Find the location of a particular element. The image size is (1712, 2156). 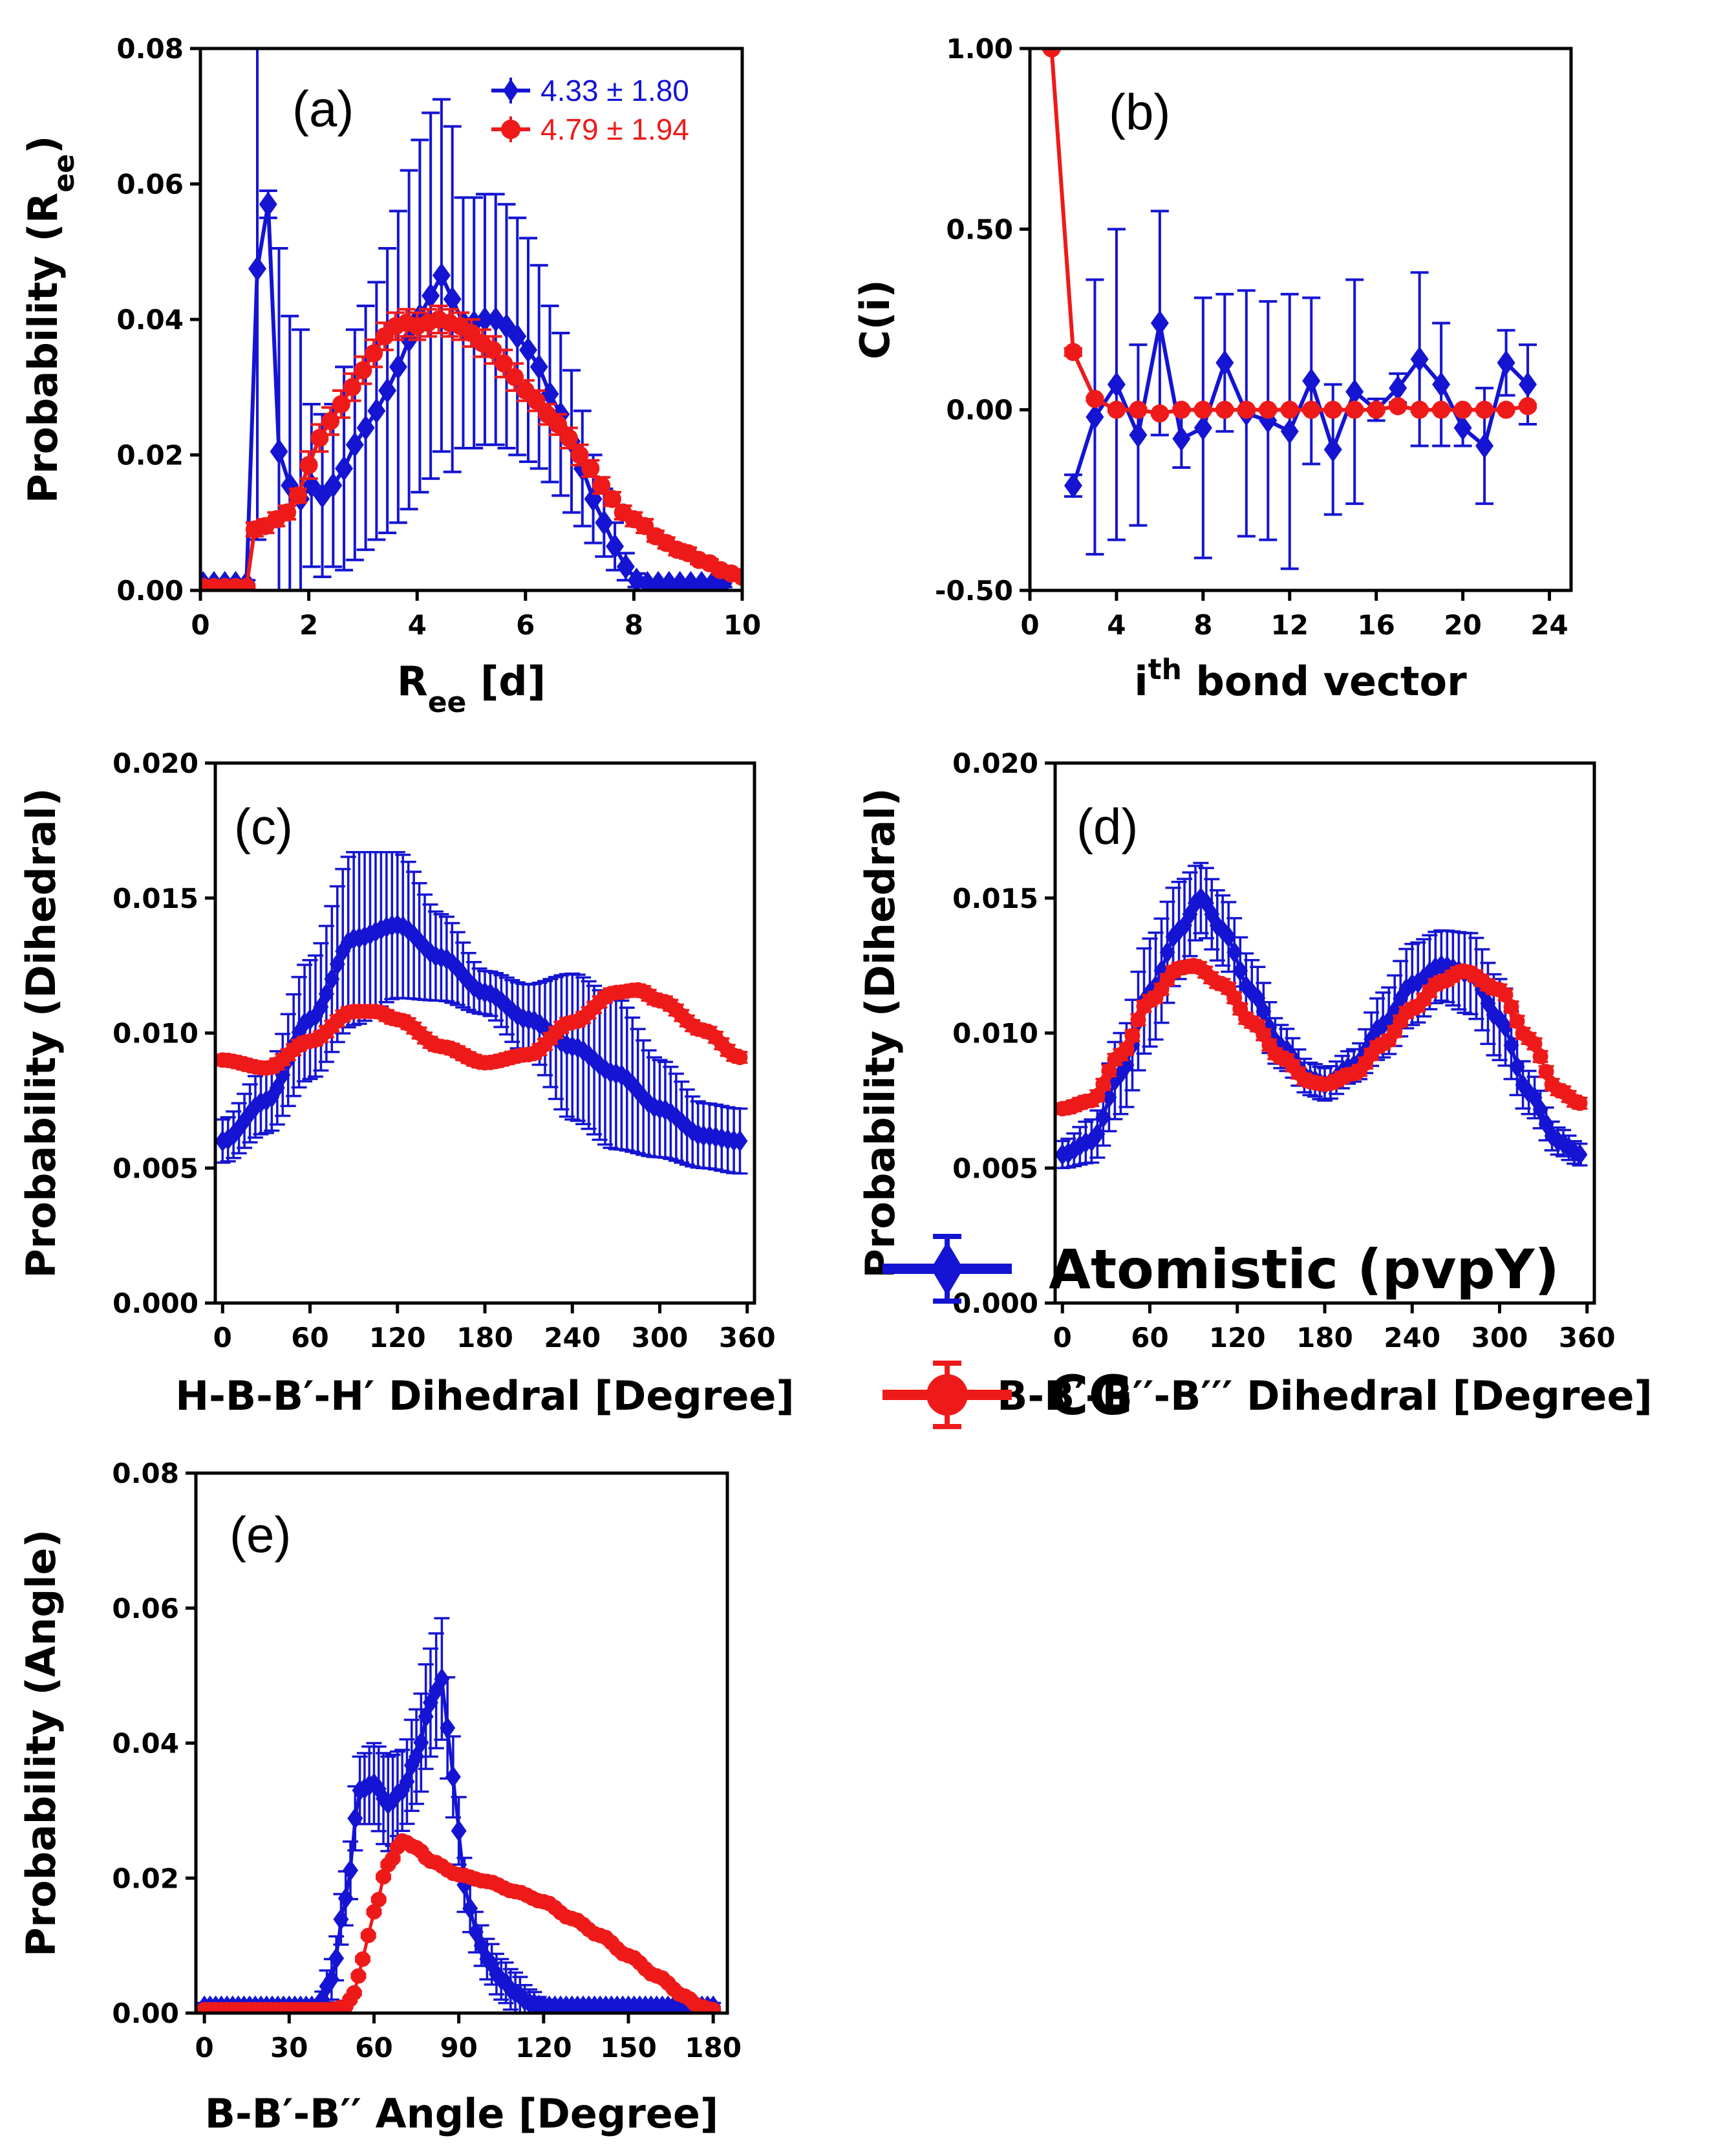

x-tick-label: 12 is located at coordinates (1290, 625).